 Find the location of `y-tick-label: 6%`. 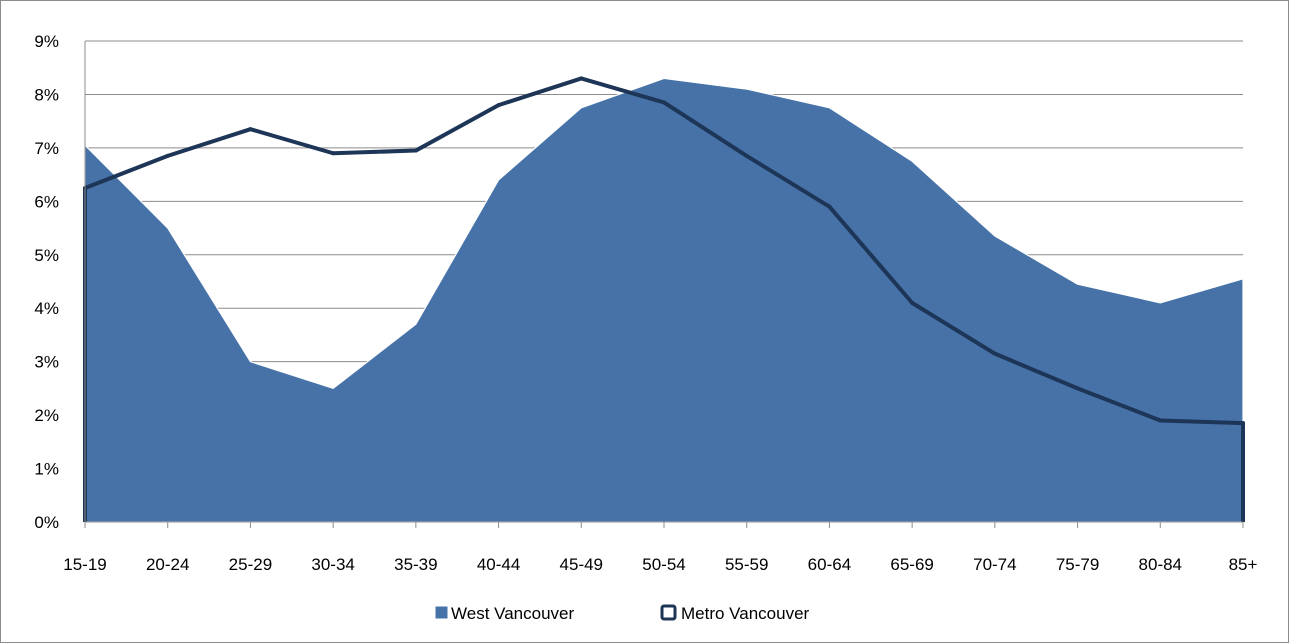

y-tick-label: 6% is located at coordinates (46, 201).